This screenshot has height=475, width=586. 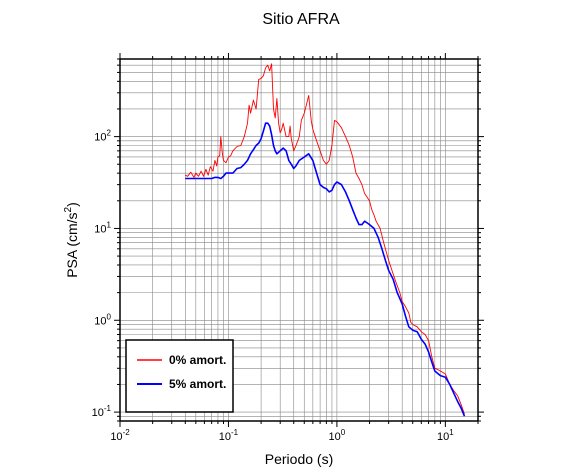 I want to click on legend: 0% amort. 5% amort., so click(x=179, y=376).